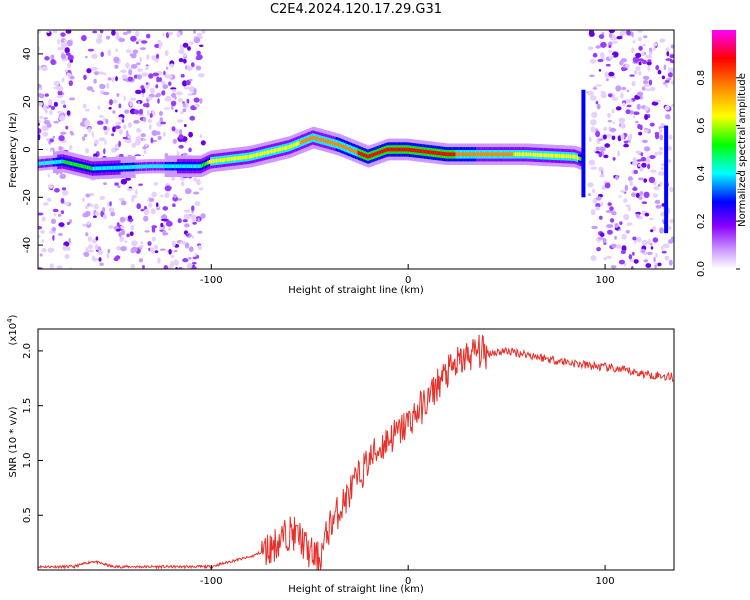  Describe the element at coordinates (356, 9) in the screenshot. I see `figure-title: C2E4.2024.120.17.29.G31` at that location.